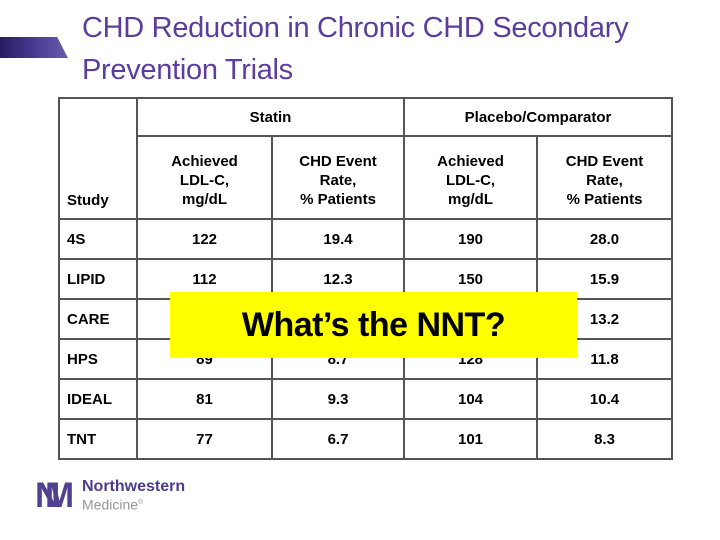  I want to click on study-column-header: Study, so click(98, 158).